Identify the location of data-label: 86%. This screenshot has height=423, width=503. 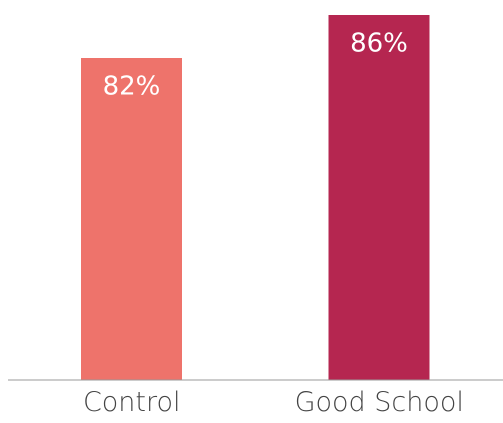
(379, 43).